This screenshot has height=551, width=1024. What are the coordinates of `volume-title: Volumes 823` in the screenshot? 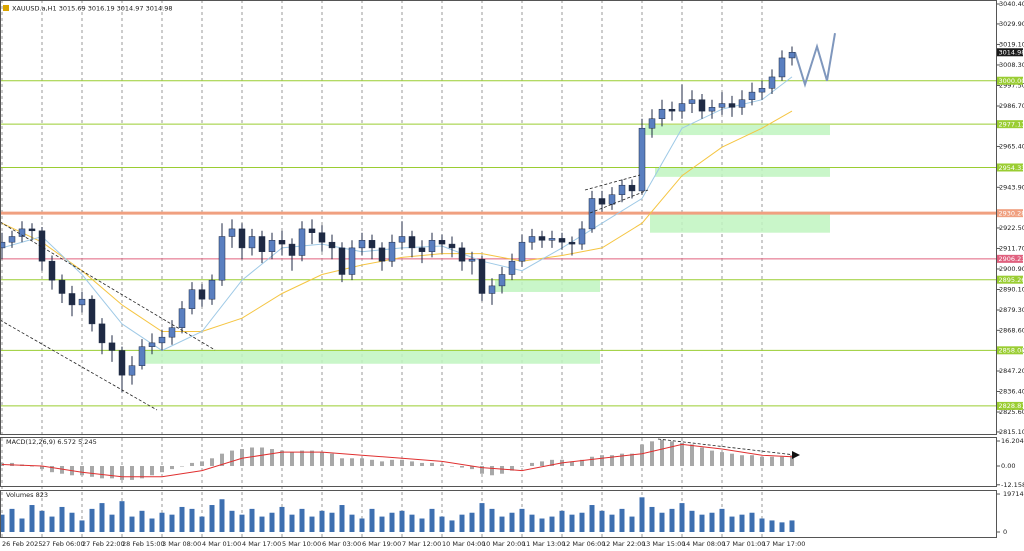 It's located at (27, 495).